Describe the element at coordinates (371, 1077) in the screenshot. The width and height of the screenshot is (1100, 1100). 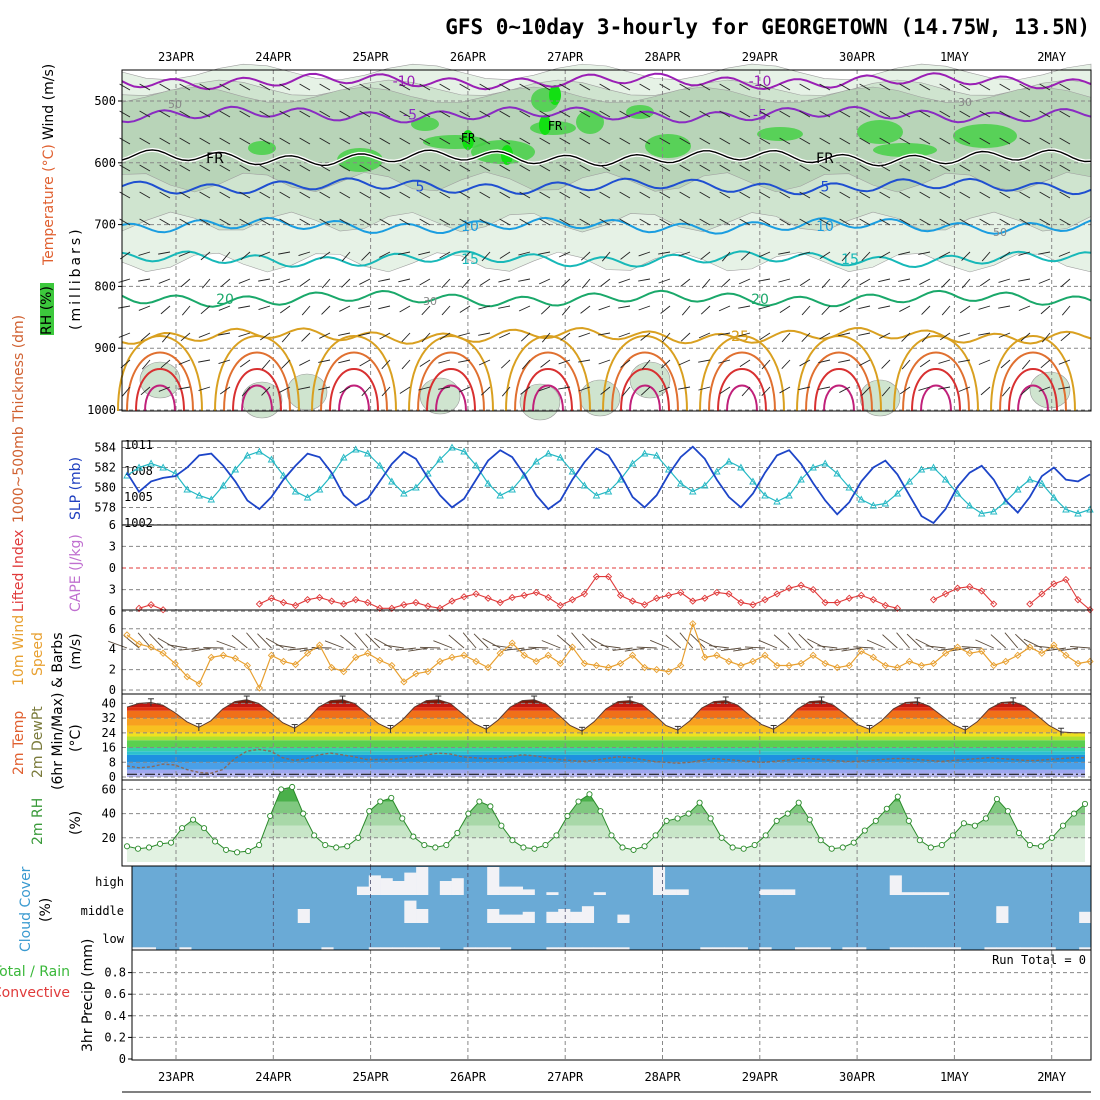
I see `date-label-bottom: 25APR` at that location.